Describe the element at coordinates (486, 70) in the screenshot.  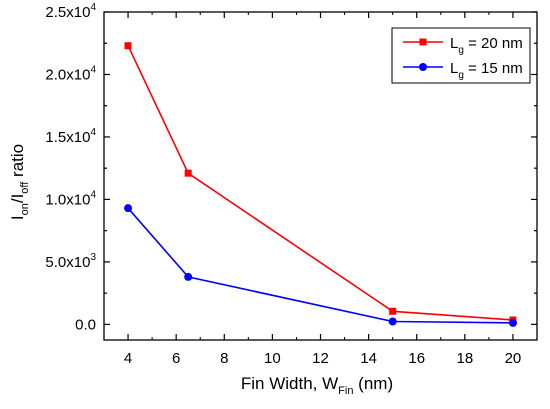
I see `legend-label-lg-15: Lg = 15 nm` at that location.